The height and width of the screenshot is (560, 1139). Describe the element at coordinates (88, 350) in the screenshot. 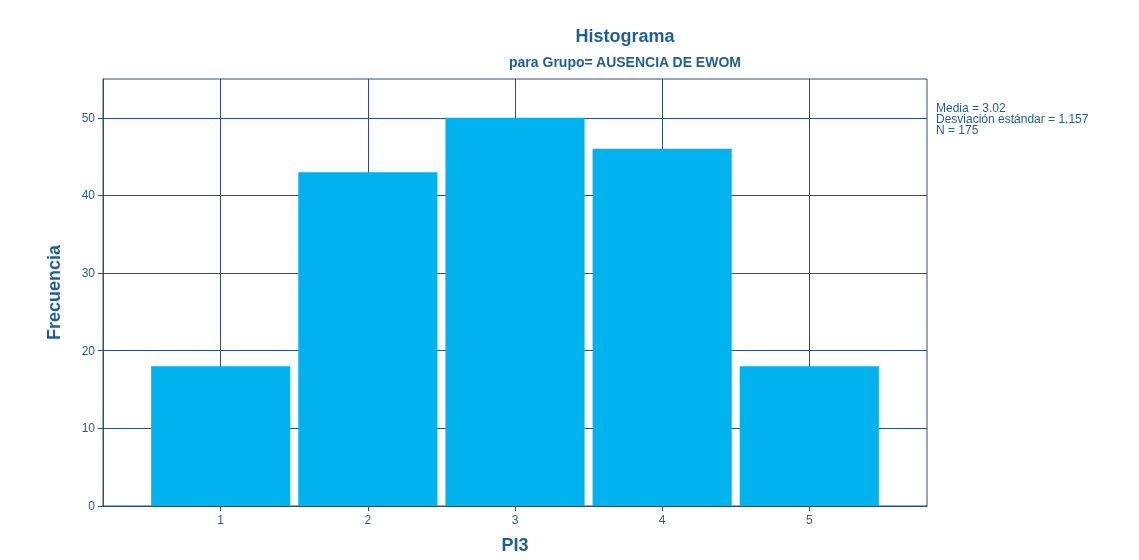

I see `y-tick-label: 20` at that location.